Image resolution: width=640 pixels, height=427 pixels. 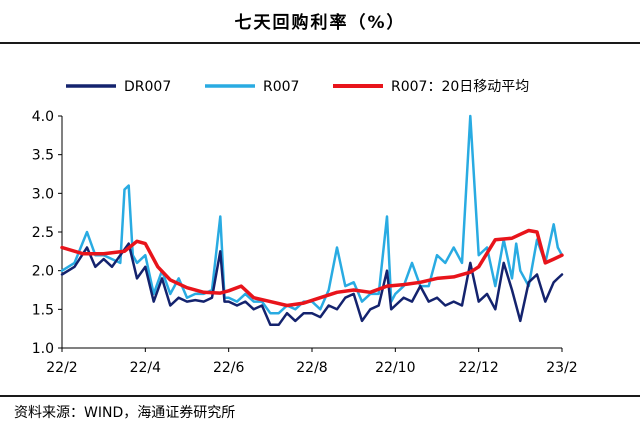 What do you see at coordinates (43, 194) in the screenshot?
I see `y-tick-label: 3.0` at bounding box center [43, 194].